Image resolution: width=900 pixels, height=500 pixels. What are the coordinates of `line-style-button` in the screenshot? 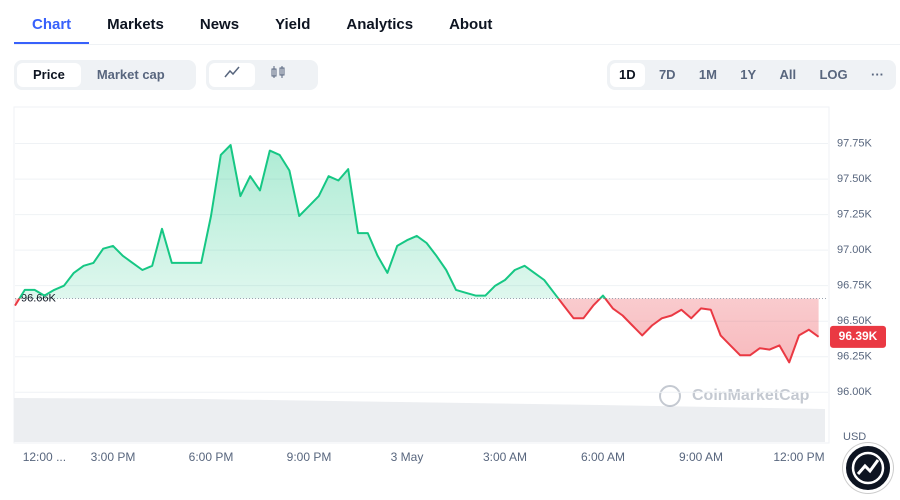 It's located at (232, 75).